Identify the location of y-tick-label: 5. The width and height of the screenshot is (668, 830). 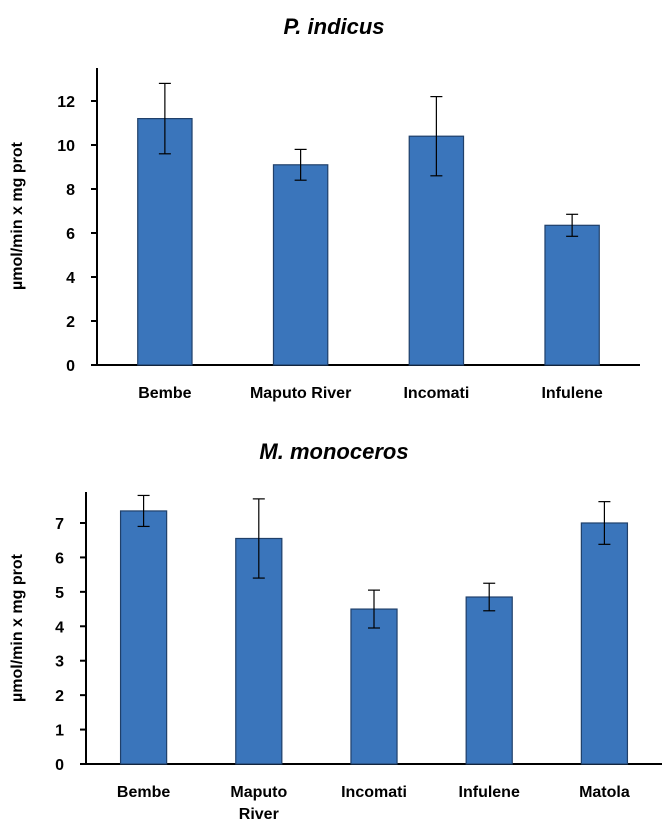
(59, 593).